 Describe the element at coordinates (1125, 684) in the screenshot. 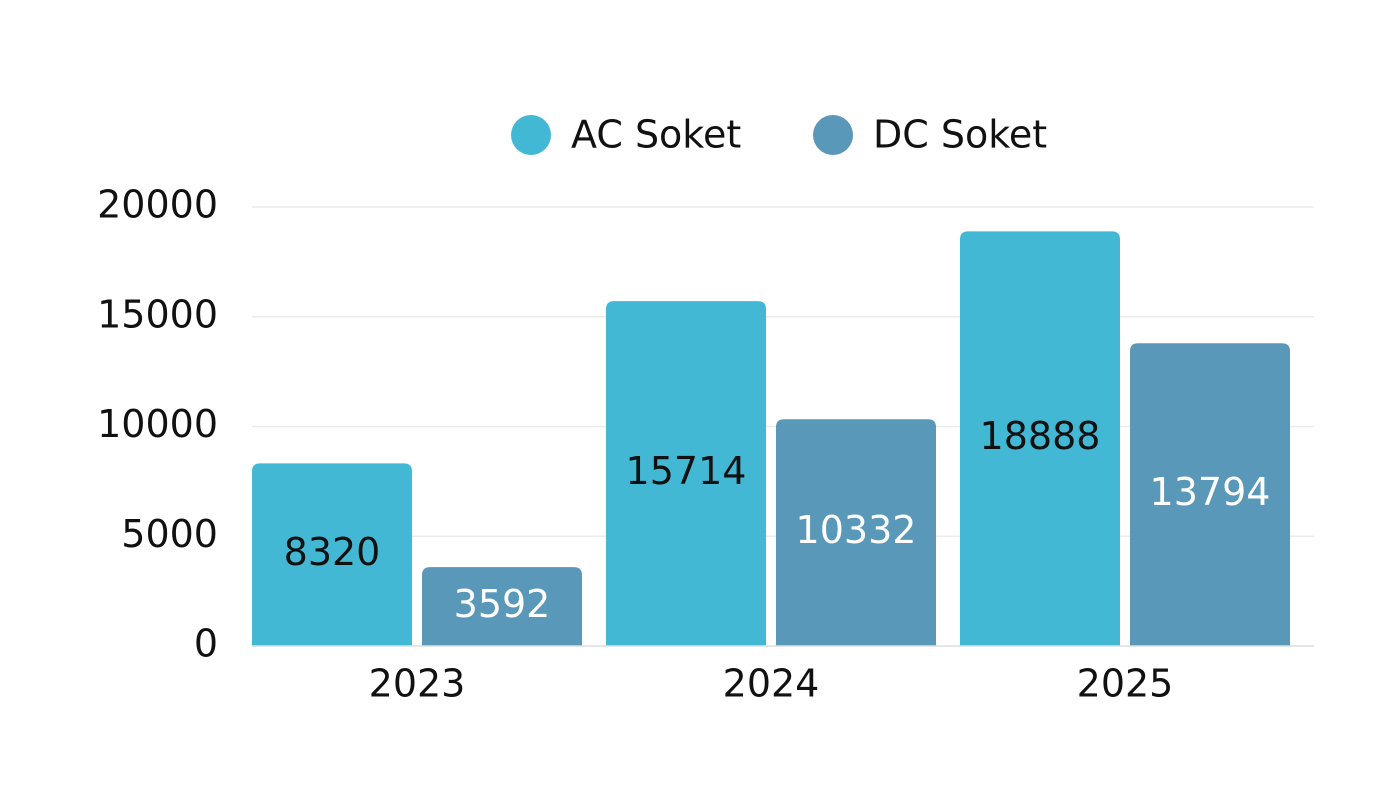

I see `x-tick-label: 2025` at that location.